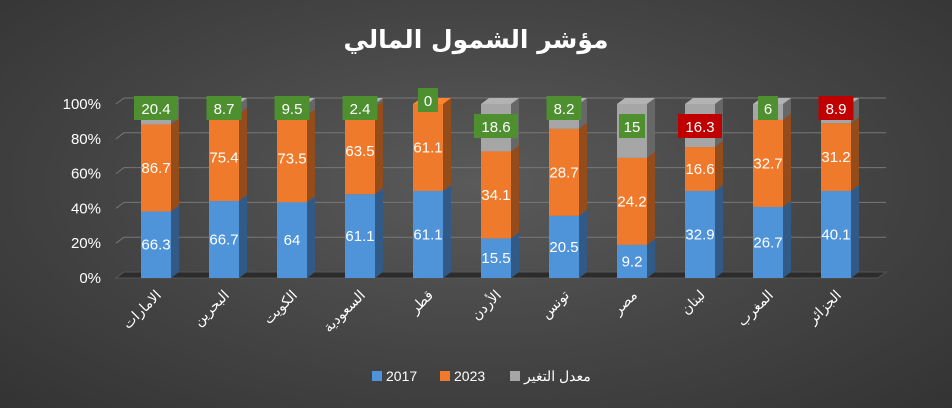  Describe the element at coordinates (624, 303) in the screenshot. I see `x-tick-label: مصر` at that location.